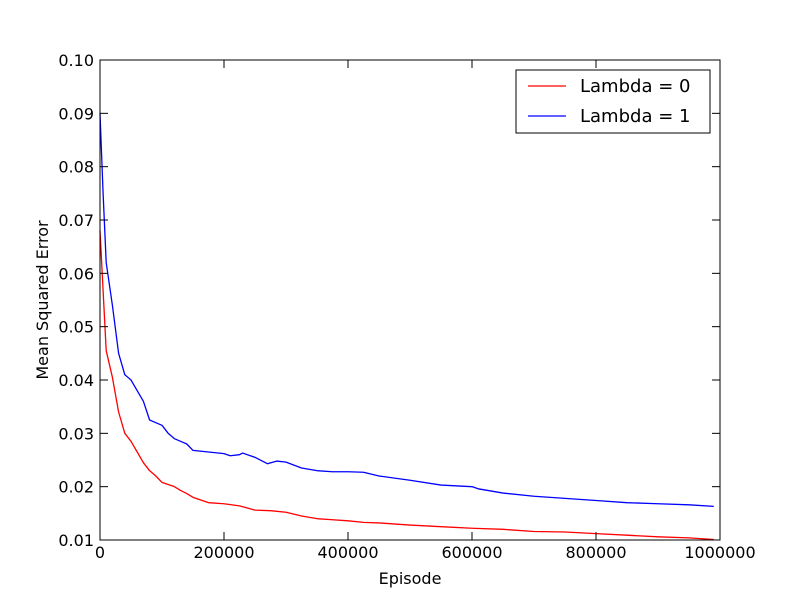  What do you see at coordinates (635, 86) in the screenshot?
I see `legend-label-lambda-0: Lambda = 0` at bounding box center [635, 86].